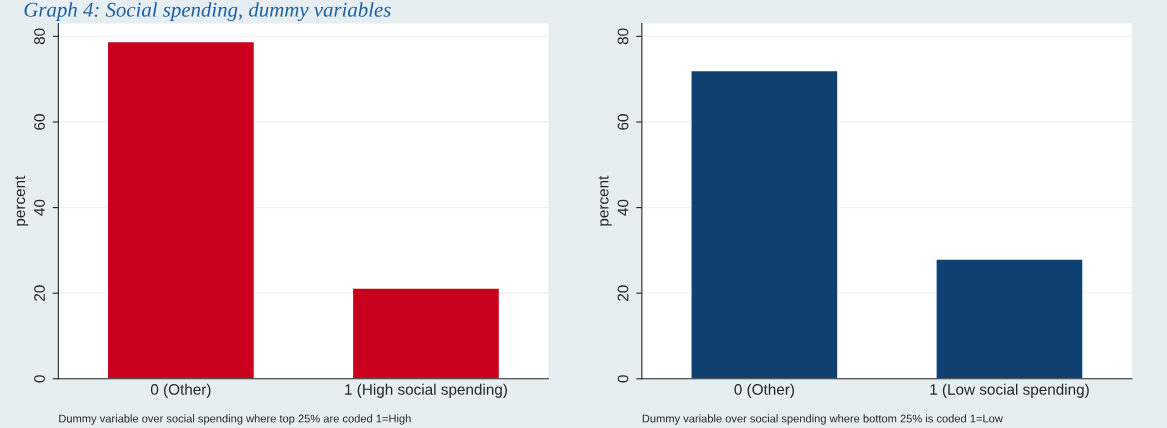 Image resolution: width=1167 pixels, height=428 pixels. Describe the element at coordinates (1009, 390) in the screenshot. I see `x-tick-label: 1 (Low social spending)` at that location.